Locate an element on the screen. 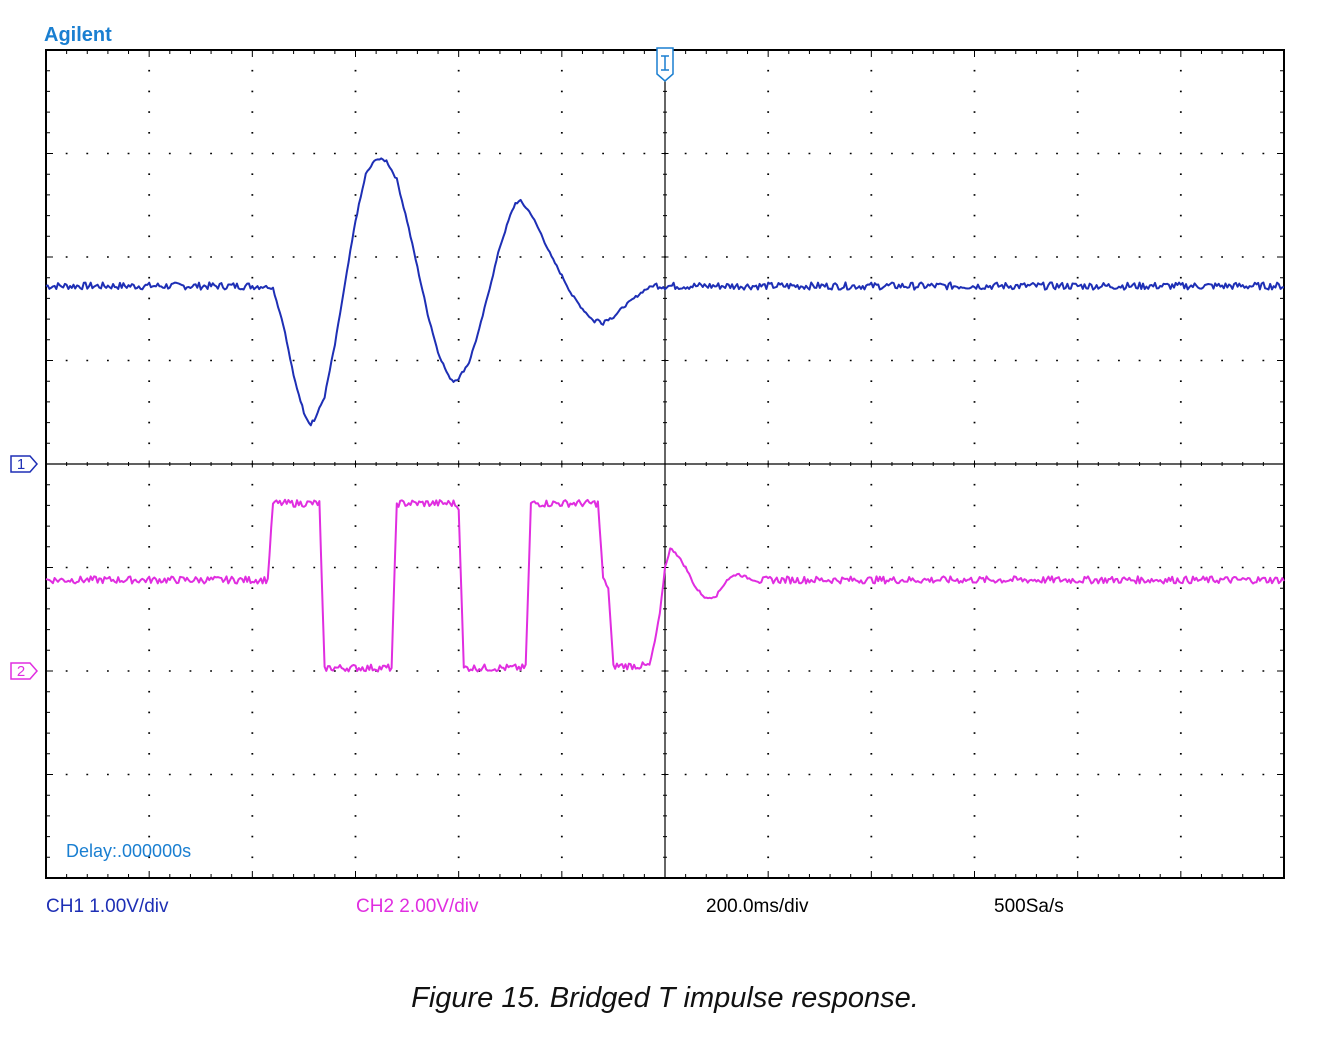 Image resolution: width=1330 pixels, height=1041 pixels. ch2-ground-marker: 2 is located at coordinates (24, 671).